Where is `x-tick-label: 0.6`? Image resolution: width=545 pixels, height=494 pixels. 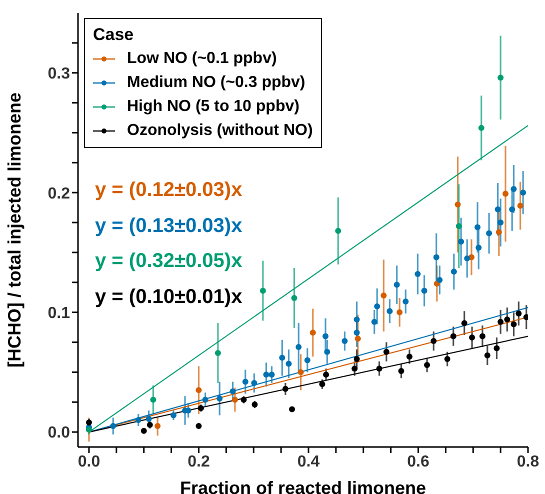
x-tick-label: 0.6 is located at coordinates (418, 461).